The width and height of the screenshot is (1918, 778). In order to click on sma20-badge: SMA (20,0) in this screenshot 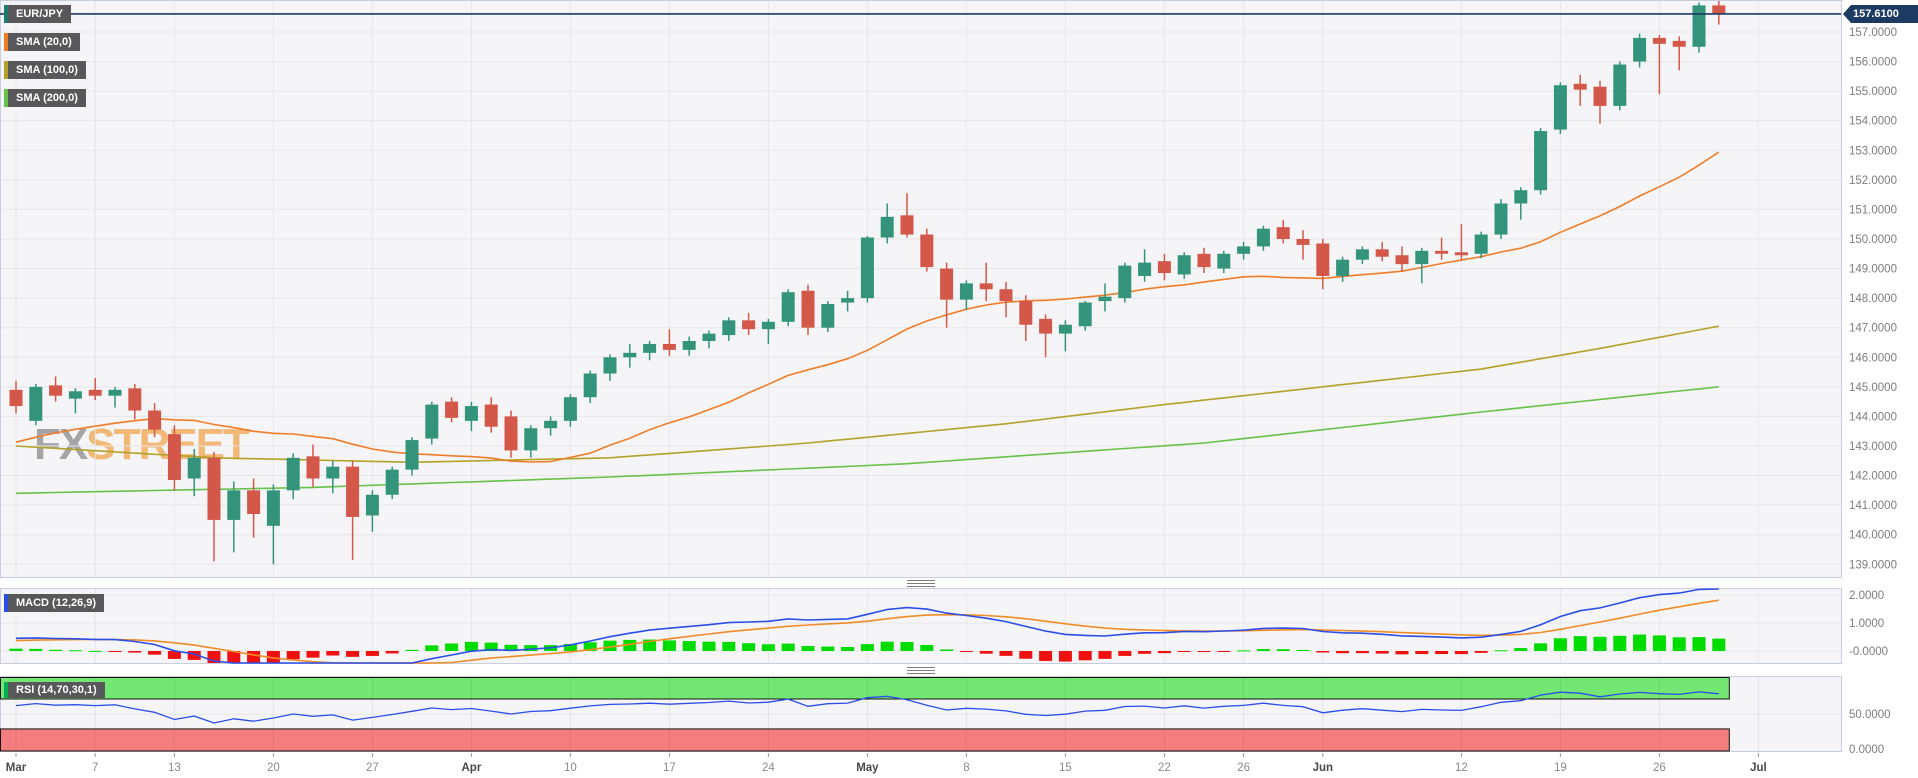, I will do `click(42, 42)`.